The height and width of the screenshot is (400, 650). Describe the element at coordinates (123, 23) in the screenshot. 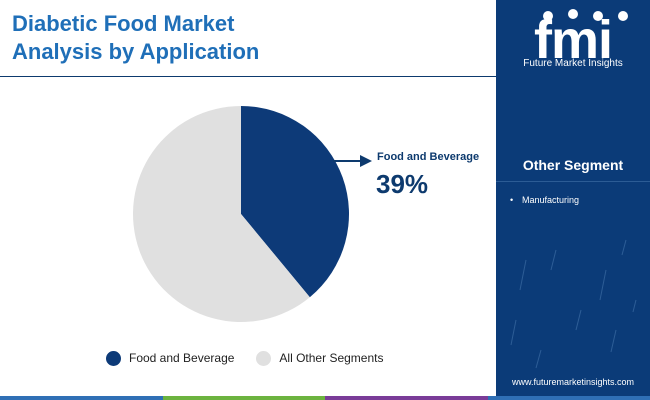

I see `chart-title-line-1: Diabetic Food Market` at that location.